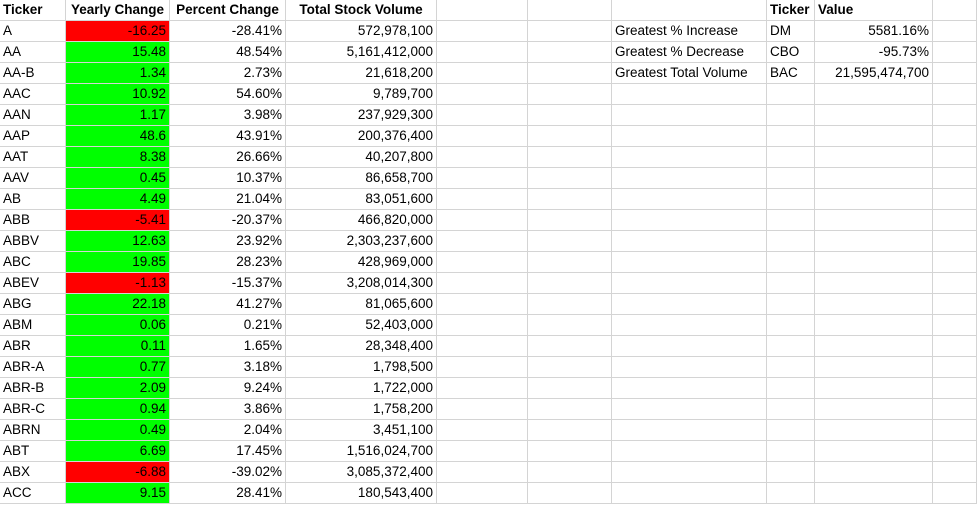  I want to click on total-stock-volume-cell: 2,303,237,600, so click(361, 241).